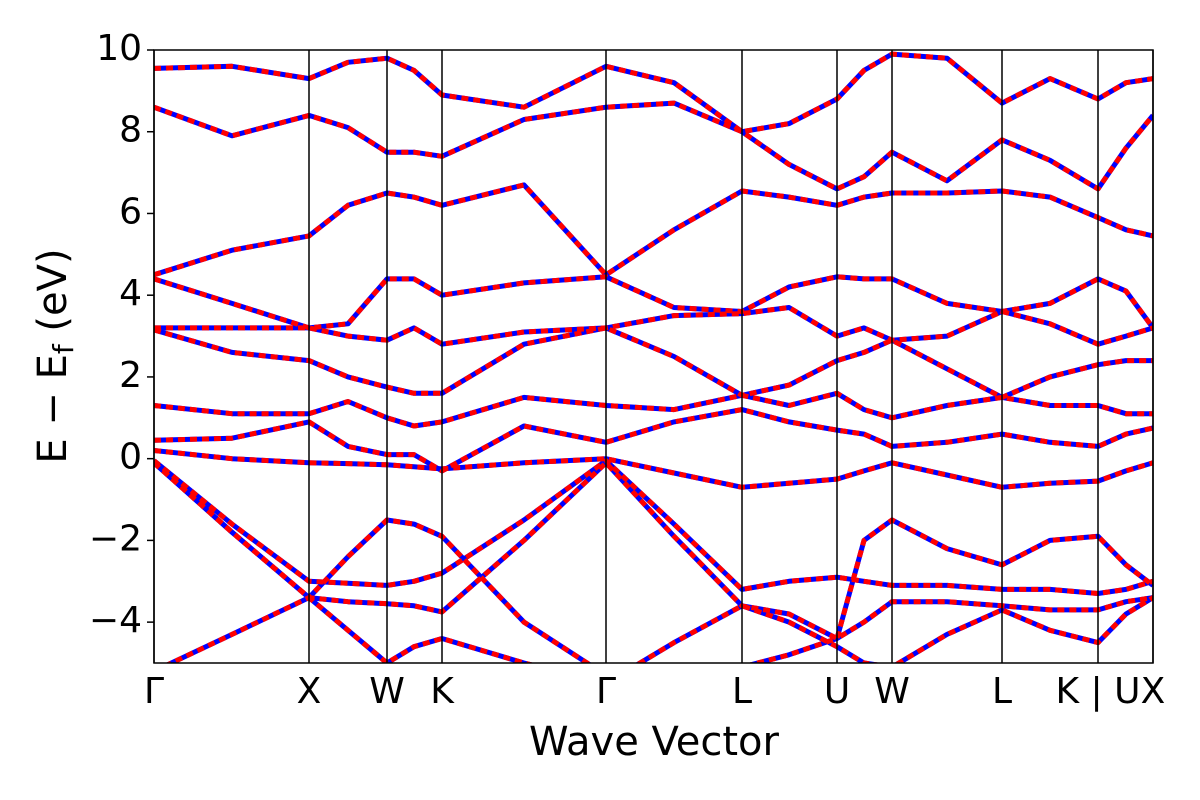 This screenshot has height=800, width=1200. I want to click on y-tick-label: −4, so click(115, 620).